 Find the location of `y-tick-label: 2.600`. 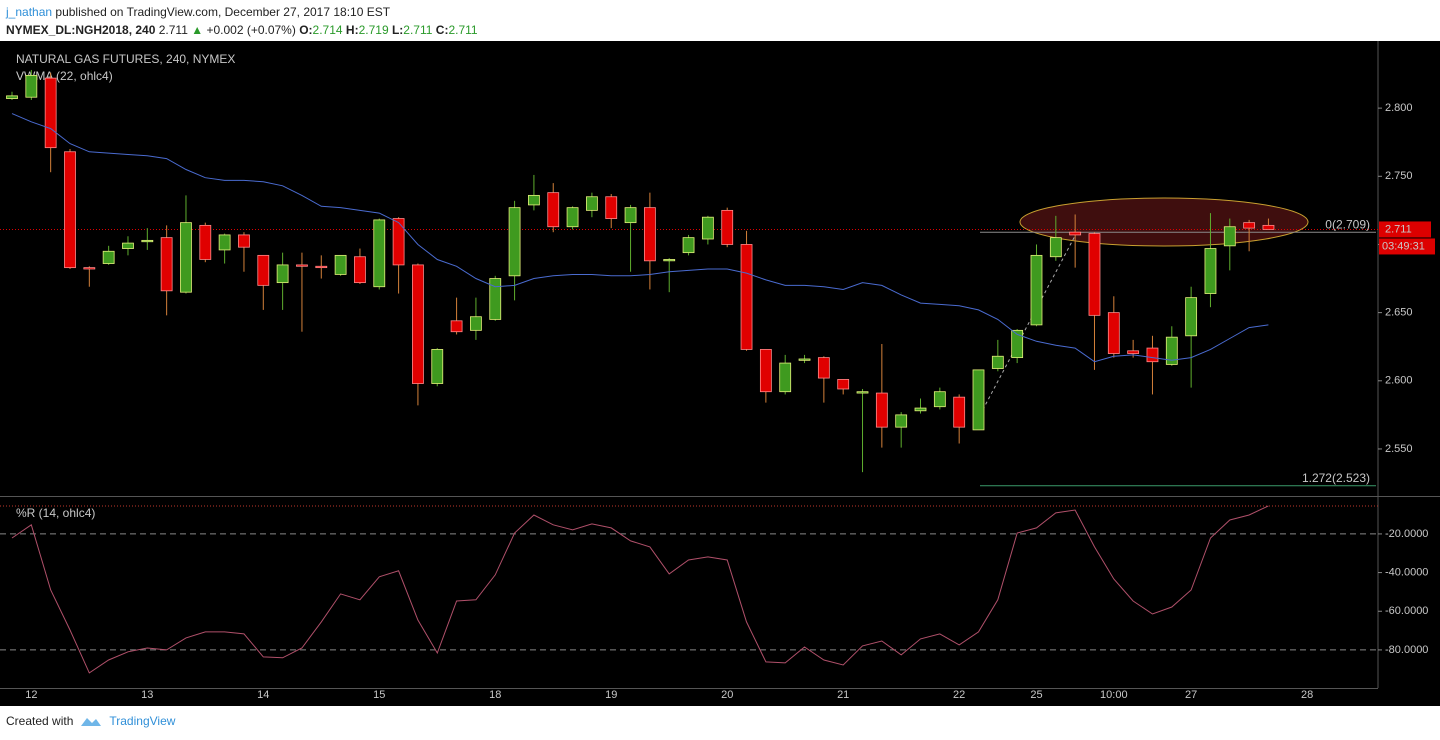

y-tick-label: 2.600 is located at coordinates (1399, 381).